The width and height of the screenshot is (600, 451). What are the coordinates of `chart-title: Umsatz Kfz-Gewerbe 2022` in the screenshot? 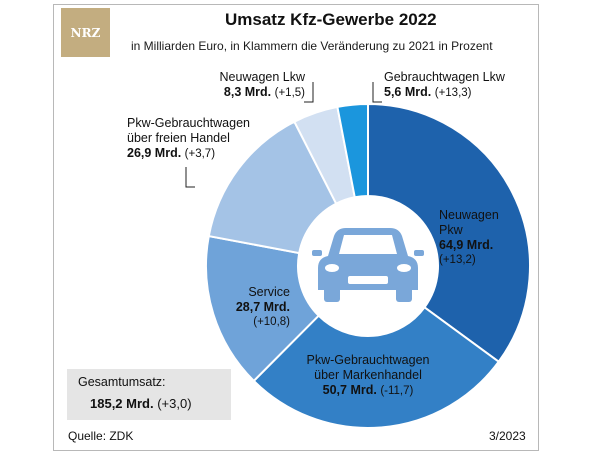 It's located at (331, 19).